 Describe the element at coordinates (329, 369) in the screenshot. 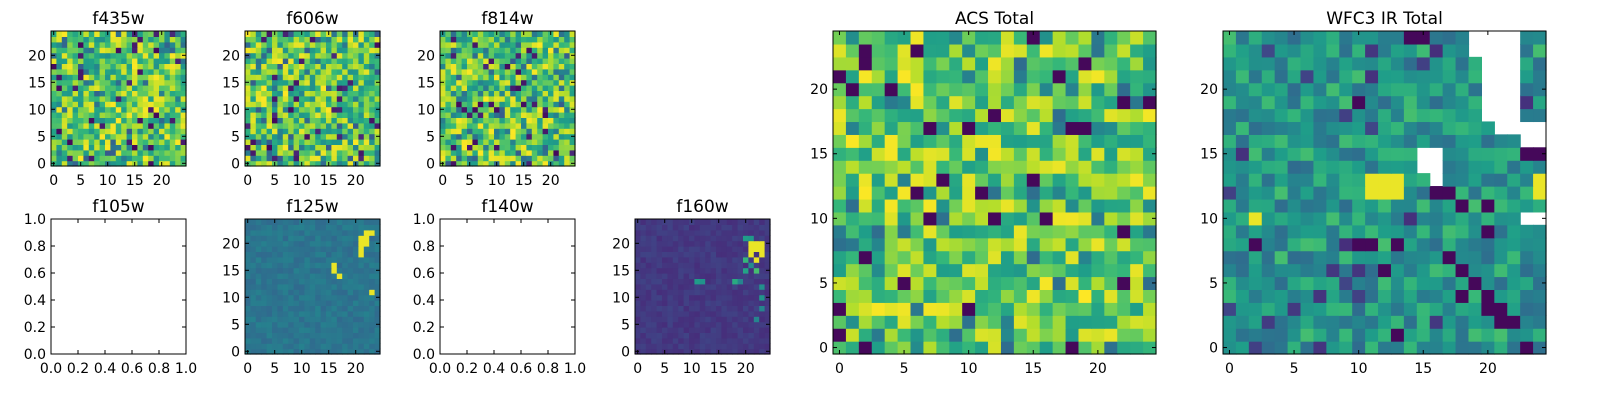

I see `x-tick-label: 15` at that location.